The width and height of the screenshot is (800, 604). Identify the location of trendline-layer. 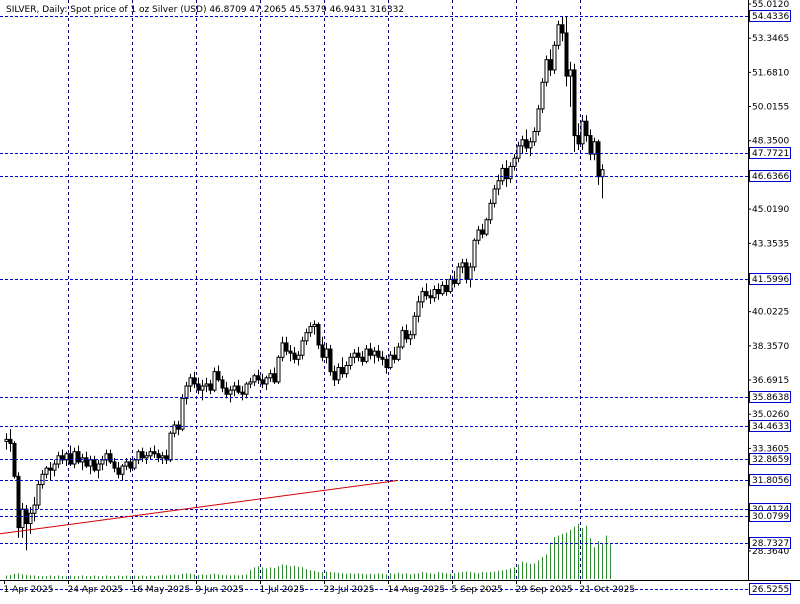
(199, 507).